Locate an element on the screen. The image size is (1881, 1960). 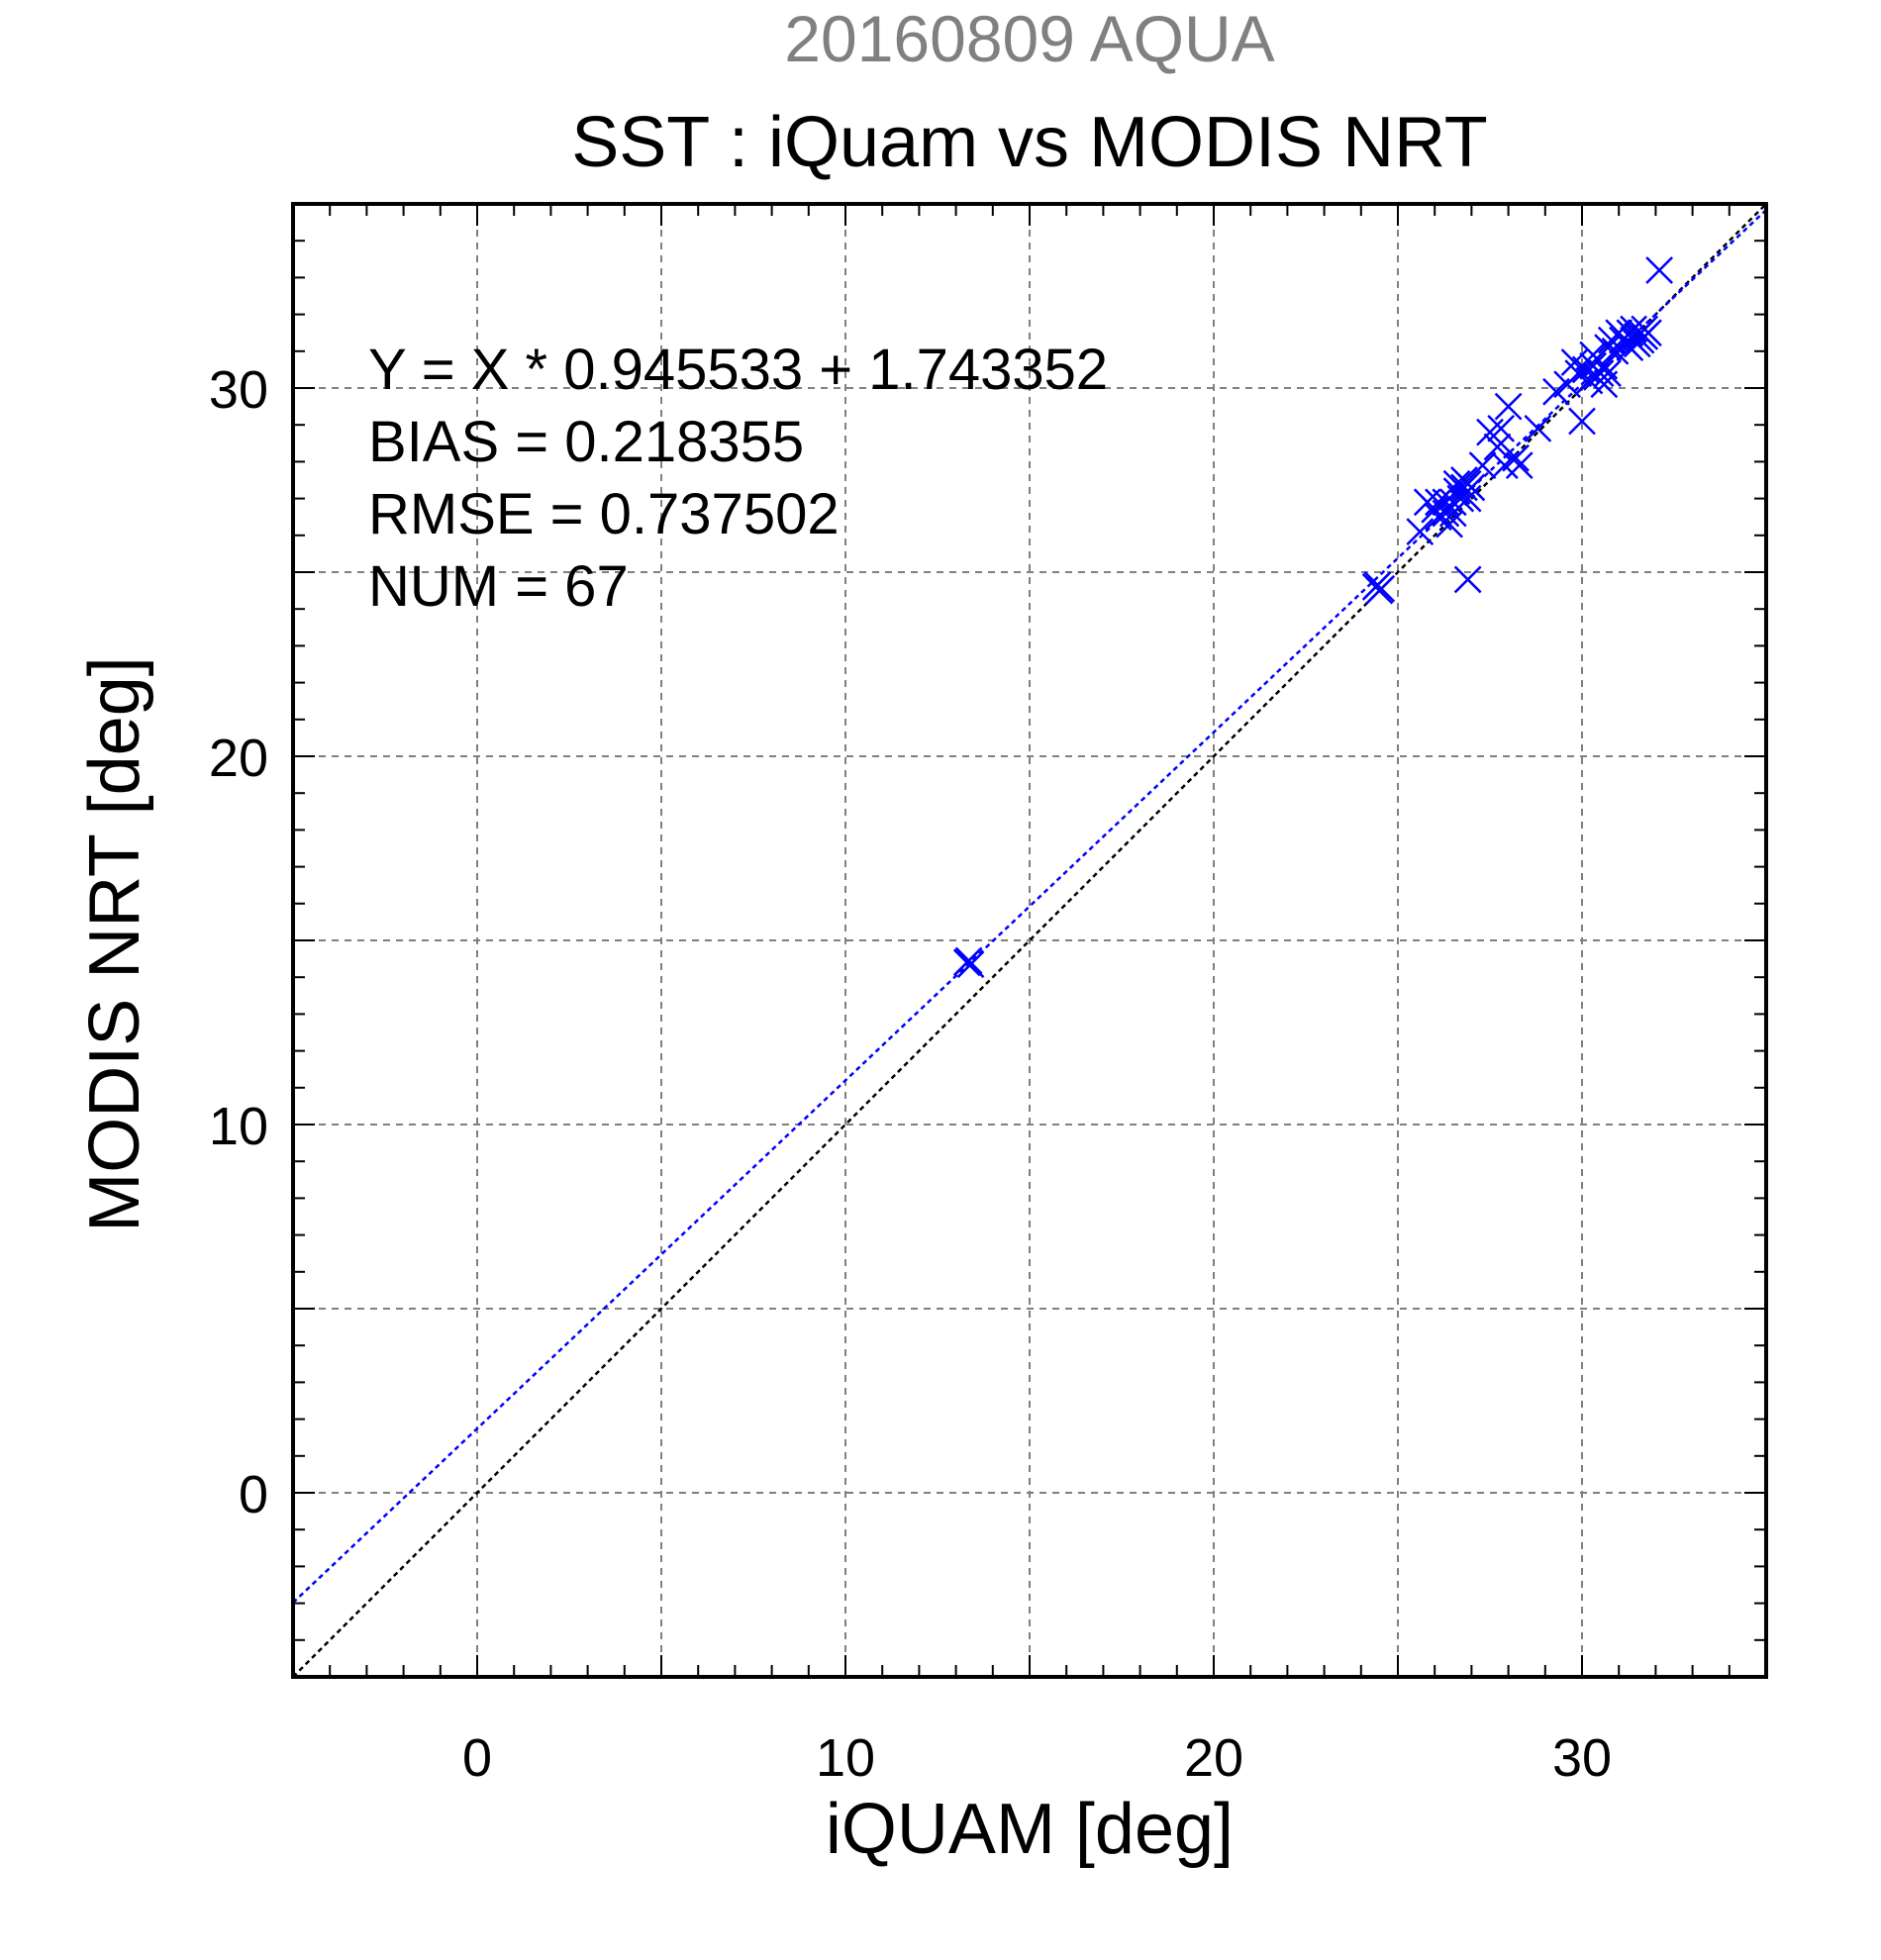
x-axis-label: iQUAM [deg] is located at coordinates (1030, 1829).